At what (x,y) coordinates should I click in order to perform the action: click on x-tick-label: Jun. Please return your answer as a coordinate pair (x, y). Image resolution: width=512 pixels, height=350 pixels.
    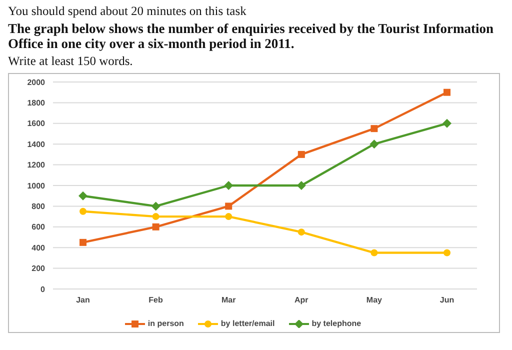
    Looking at the image, I should click on (447, 300).